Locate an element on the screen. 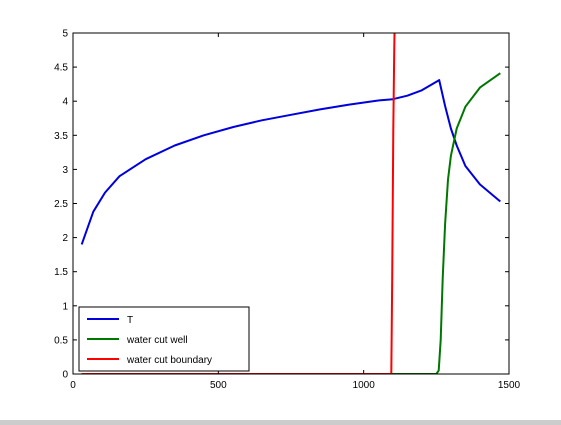 The width and height of the screenshot is (561, 425). y-tick-label: 3 is located at coordinates (65, 170).